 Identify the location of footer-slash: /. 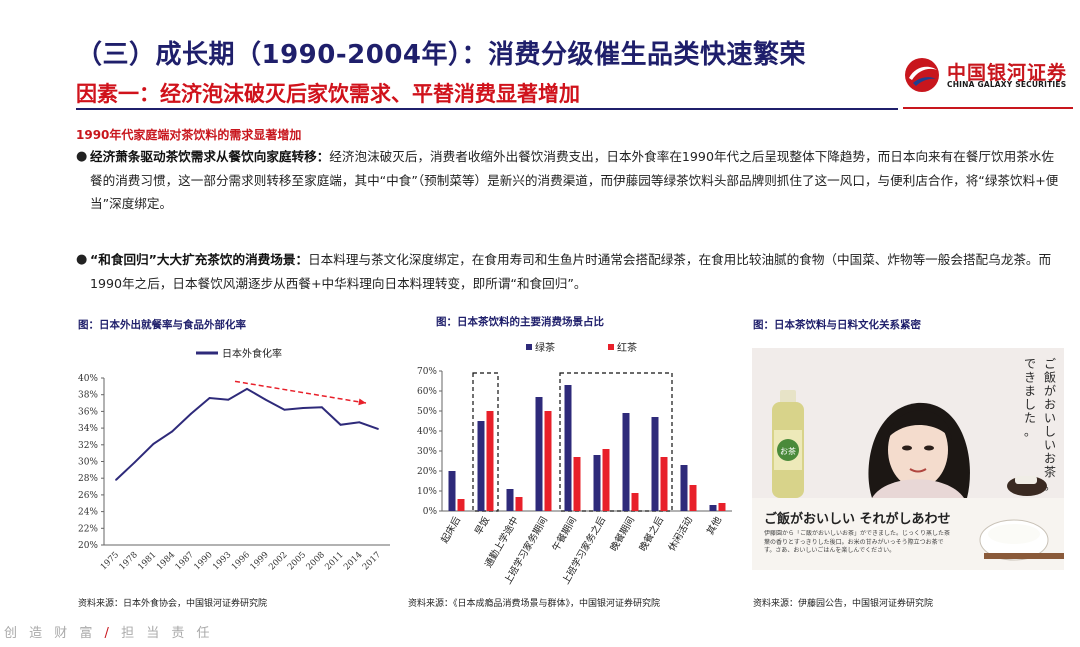
(108, 633).